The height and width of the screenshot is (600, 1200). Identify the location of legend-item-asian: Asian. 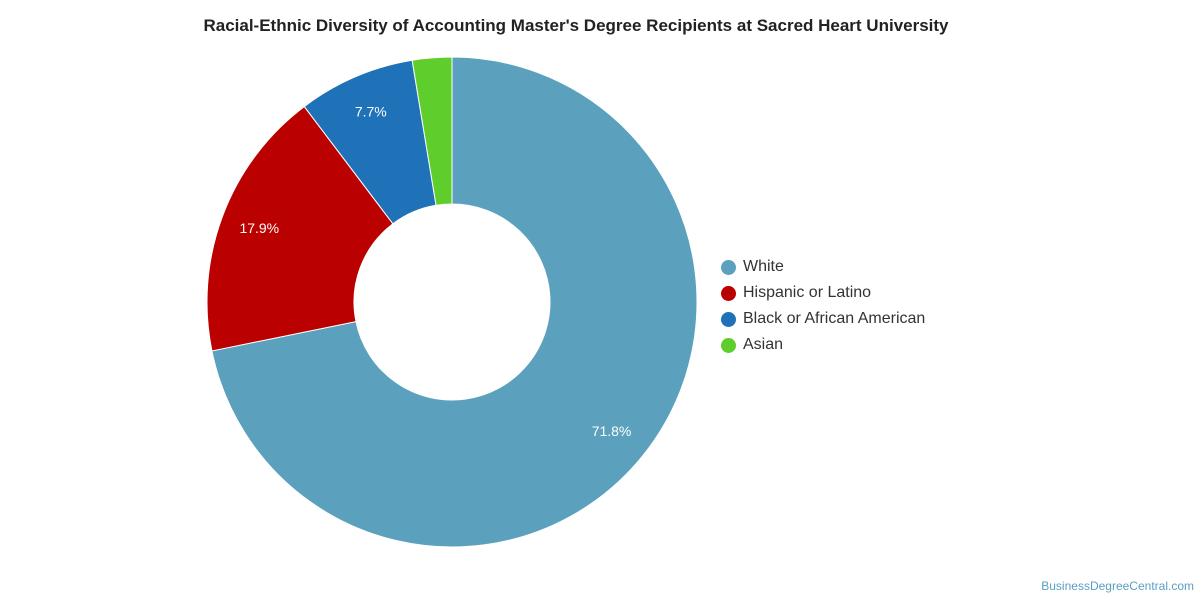
(871, 345).